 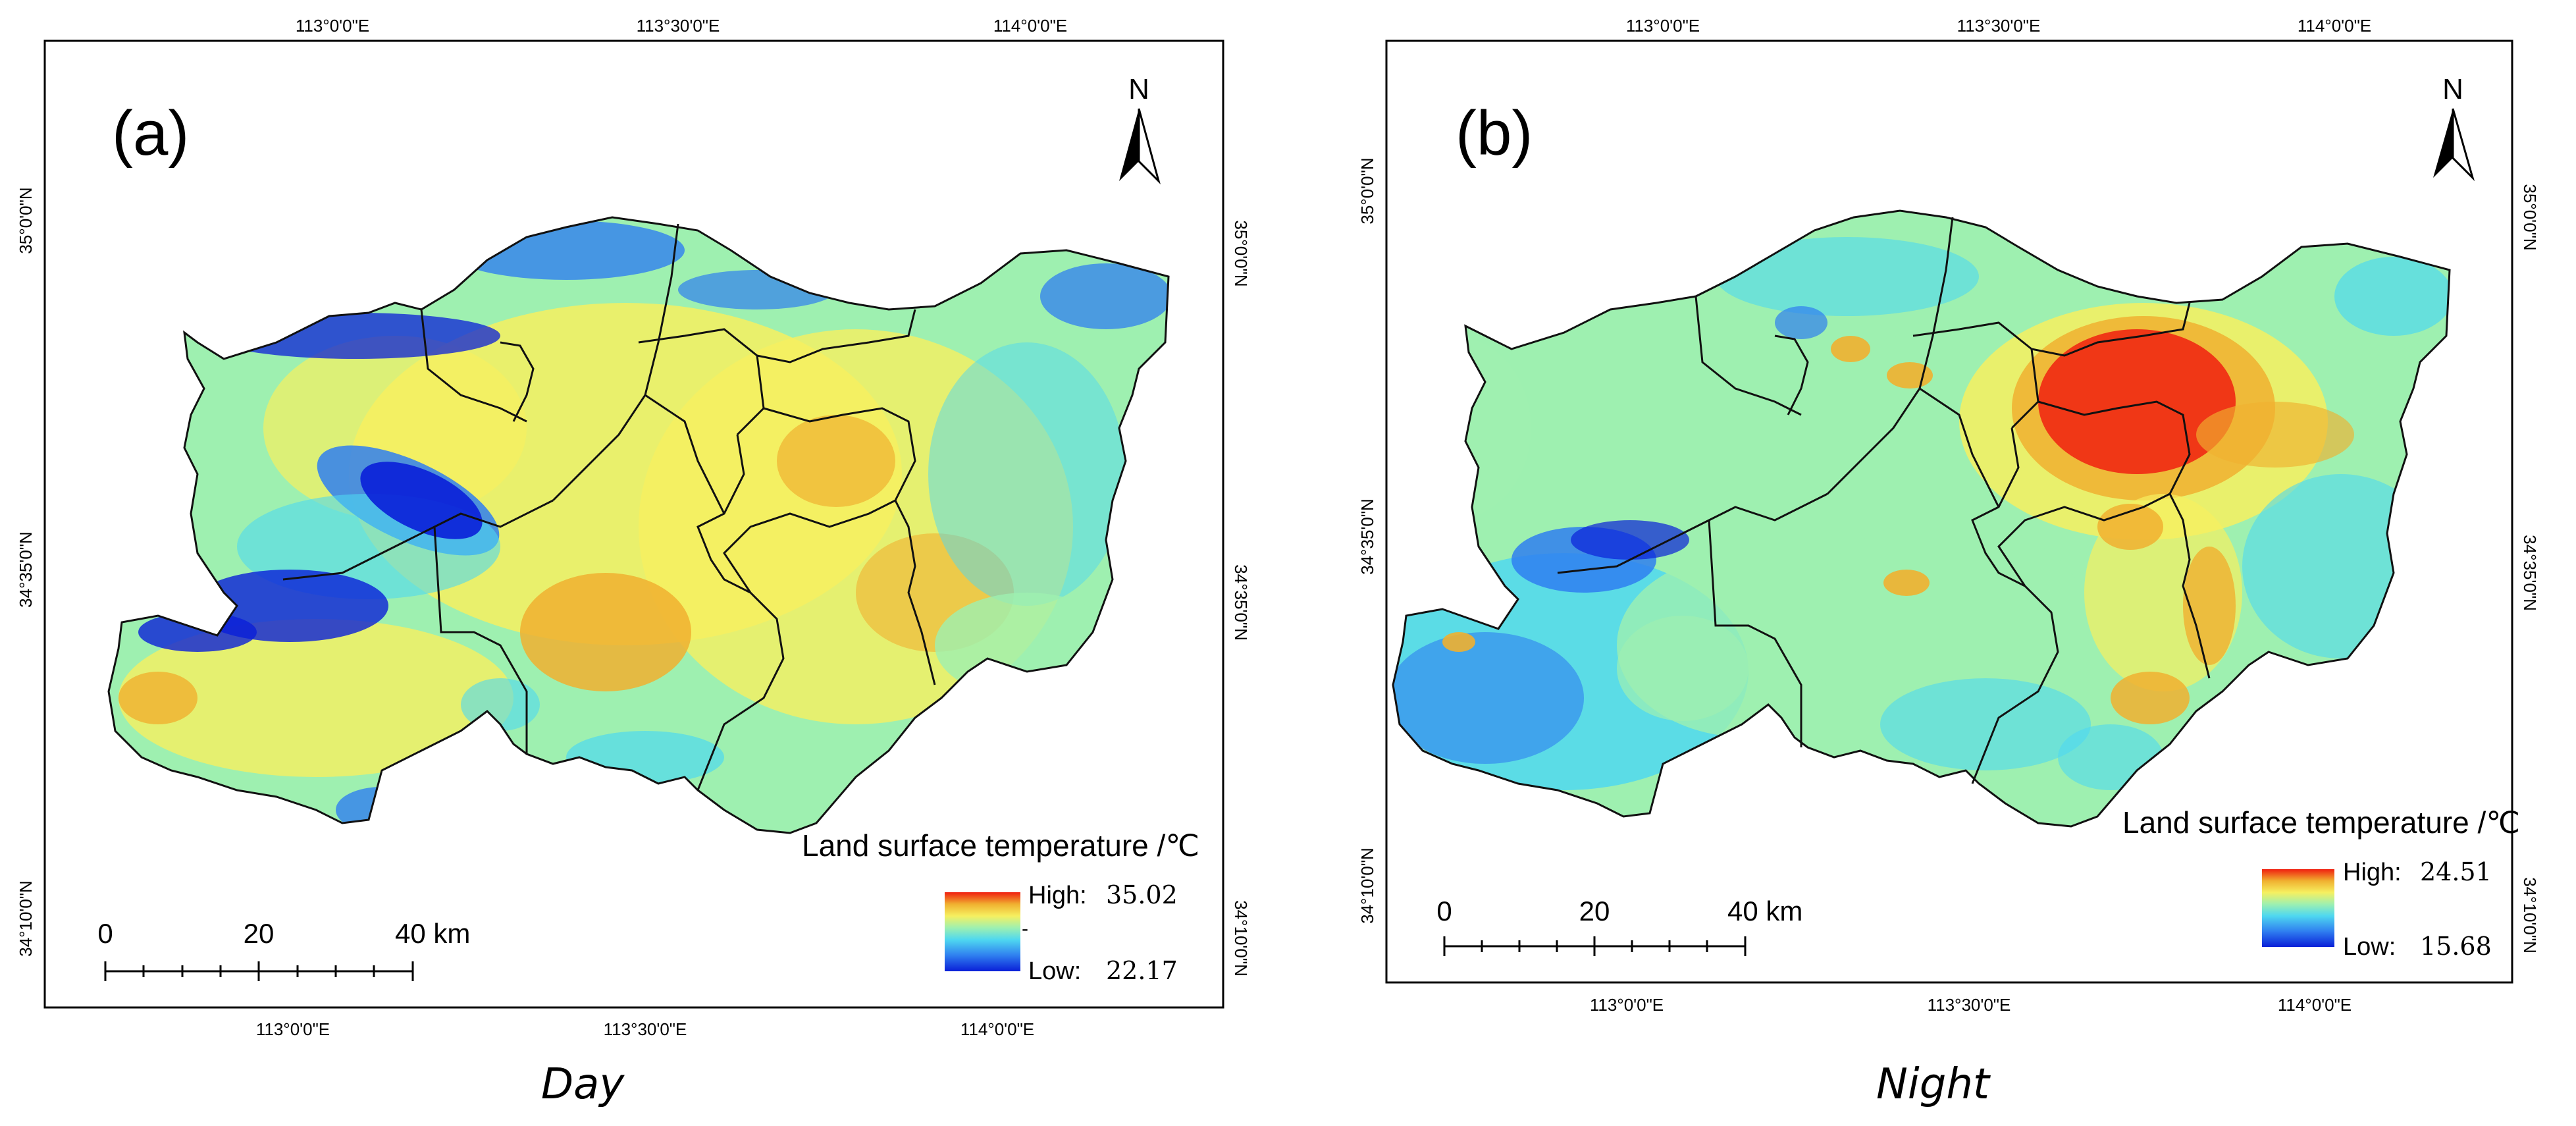 What do you see at coordinates (1025, 929) in the screenshot?
I see `legend-mid-tick: -` at bounding box center [1025, 929].